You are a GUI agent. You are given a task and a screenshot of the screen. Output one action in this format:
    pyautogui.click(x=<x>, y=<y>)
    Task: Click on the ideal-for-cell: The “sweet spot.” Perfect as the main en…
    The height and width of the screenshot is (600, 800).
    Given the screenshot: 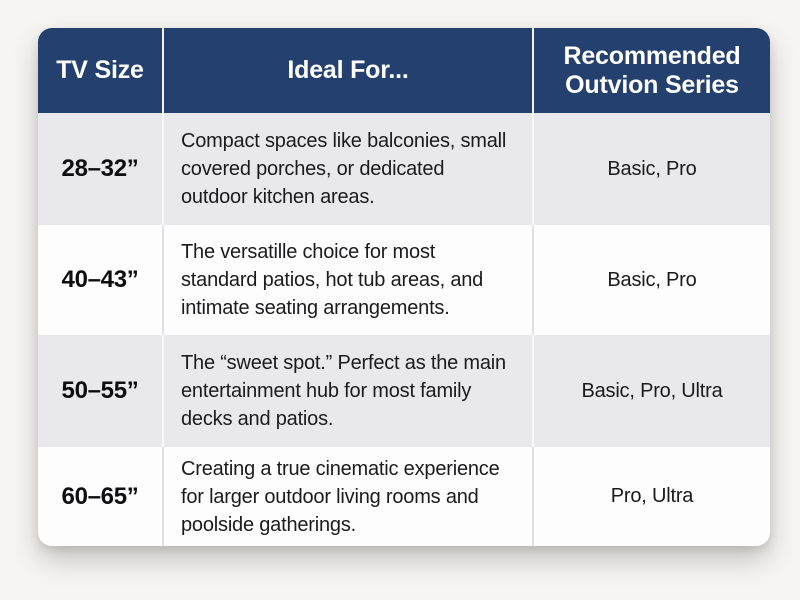 What is the action you would take?
    pyautogui.click(x=347, y=391)
    